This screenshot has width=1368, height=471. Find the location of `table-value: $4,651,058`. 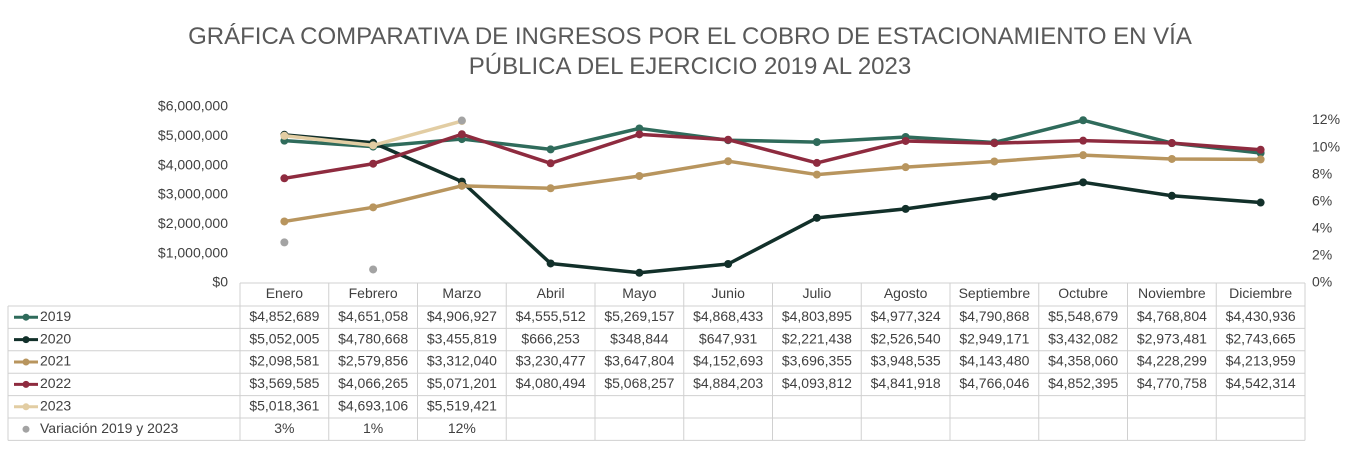

table-value: $4,651,058 is located at coordinates (373, 316).